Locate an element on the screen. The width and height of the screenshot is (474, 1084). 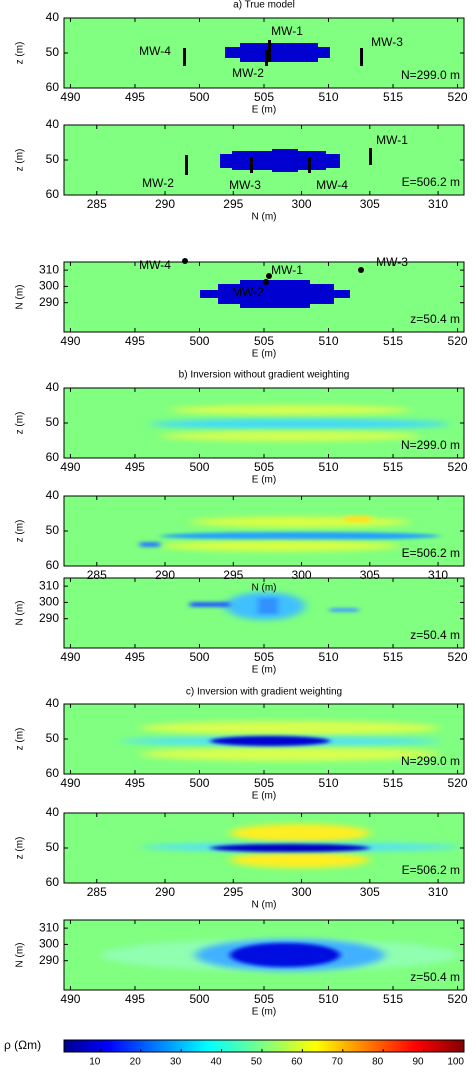
colorbar-tick-label: 80 is located at coordinates (378, 1062).